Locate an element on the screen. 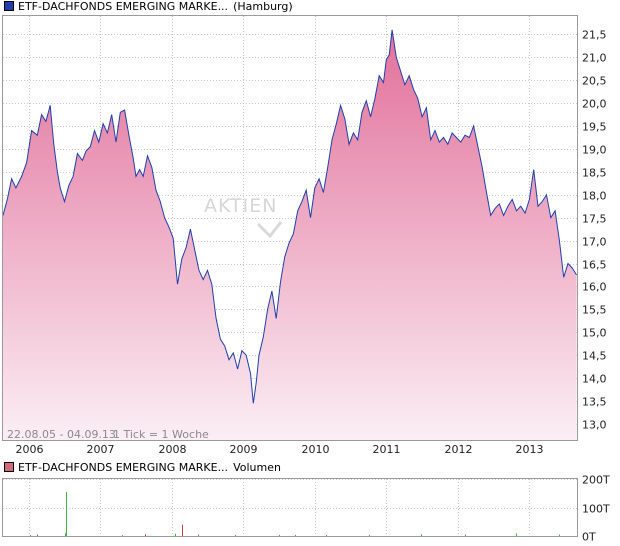  x-tick-label: 2013 is located at coordinates (530, 449).